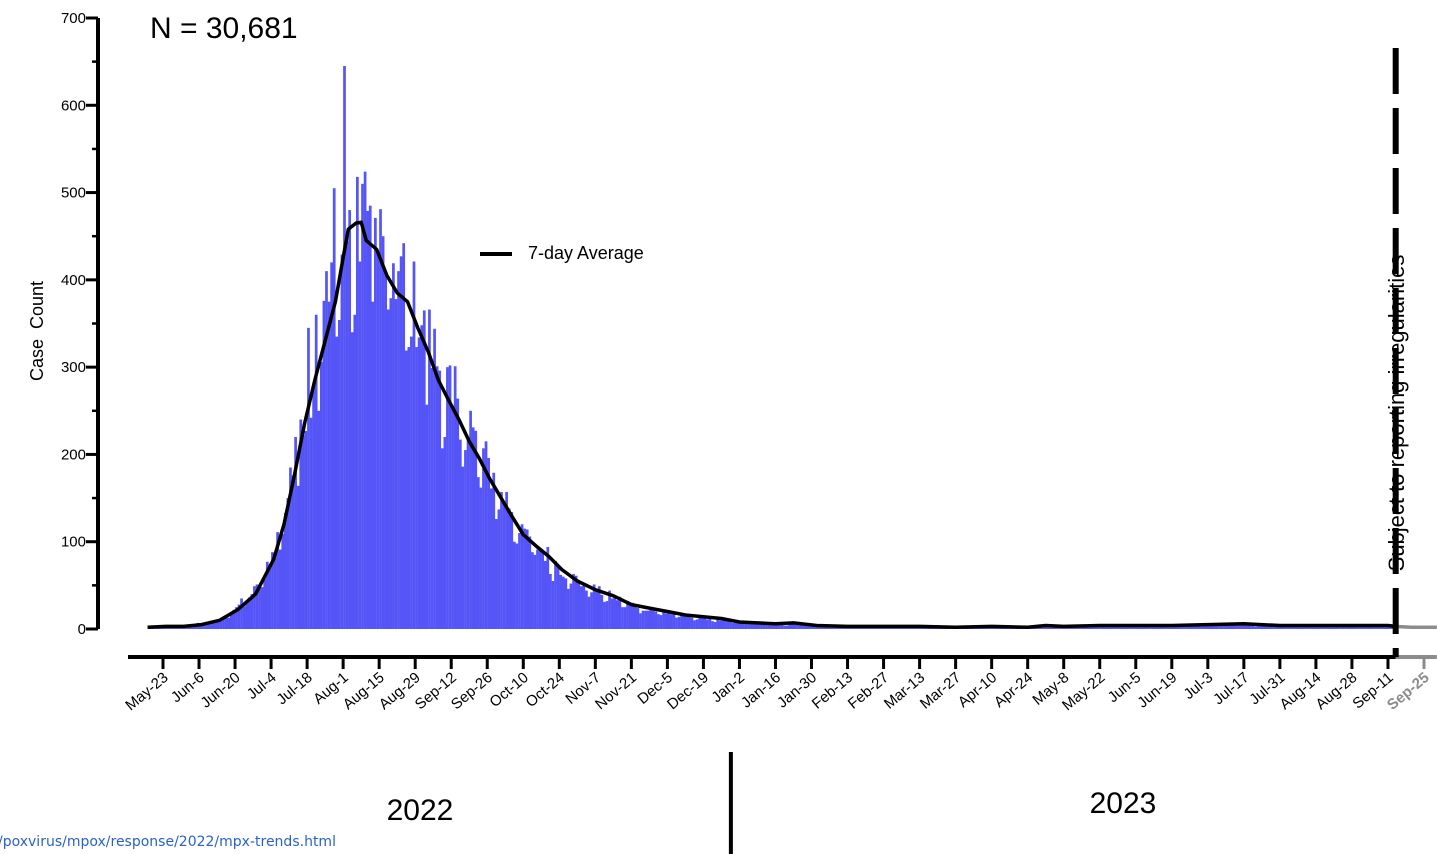 The height and width of the screenshot is (854, 1437). Describe the element at coordinates (1123, 803) in the screenshot. I see `year-label-2023: 2023` at that location.